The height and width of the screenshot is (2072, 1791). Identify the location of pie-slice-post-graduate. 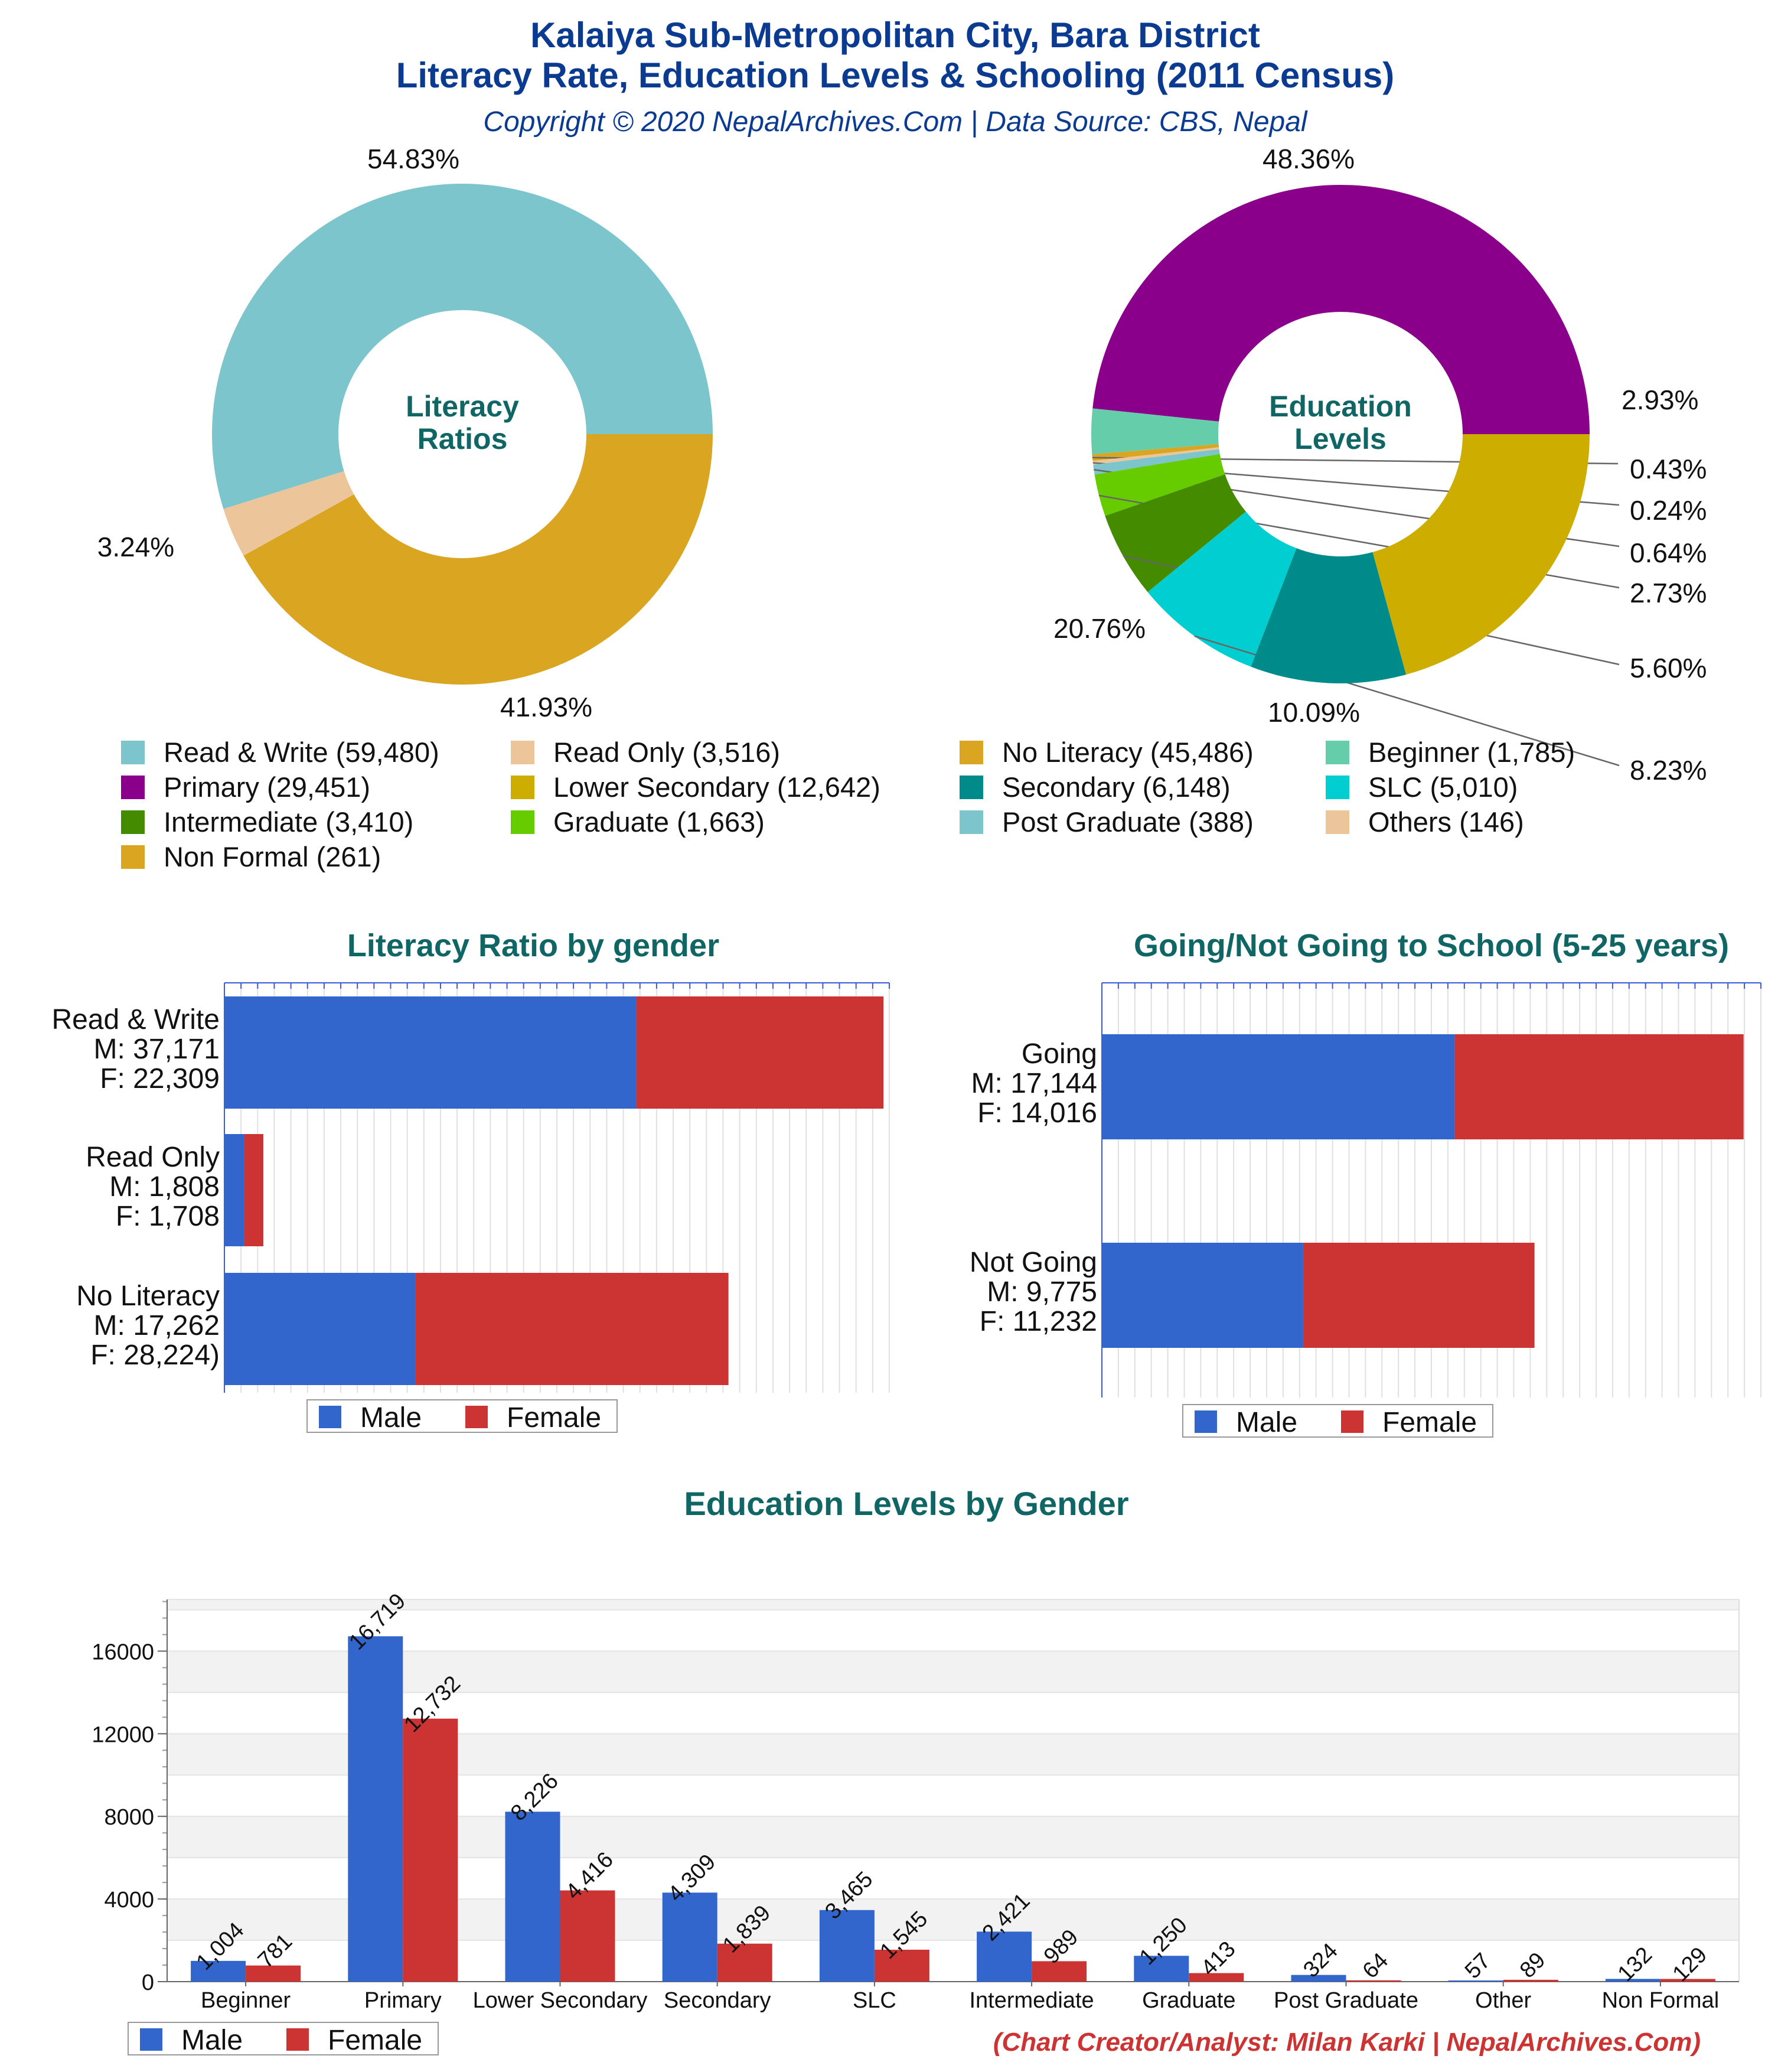
(1156, 462).